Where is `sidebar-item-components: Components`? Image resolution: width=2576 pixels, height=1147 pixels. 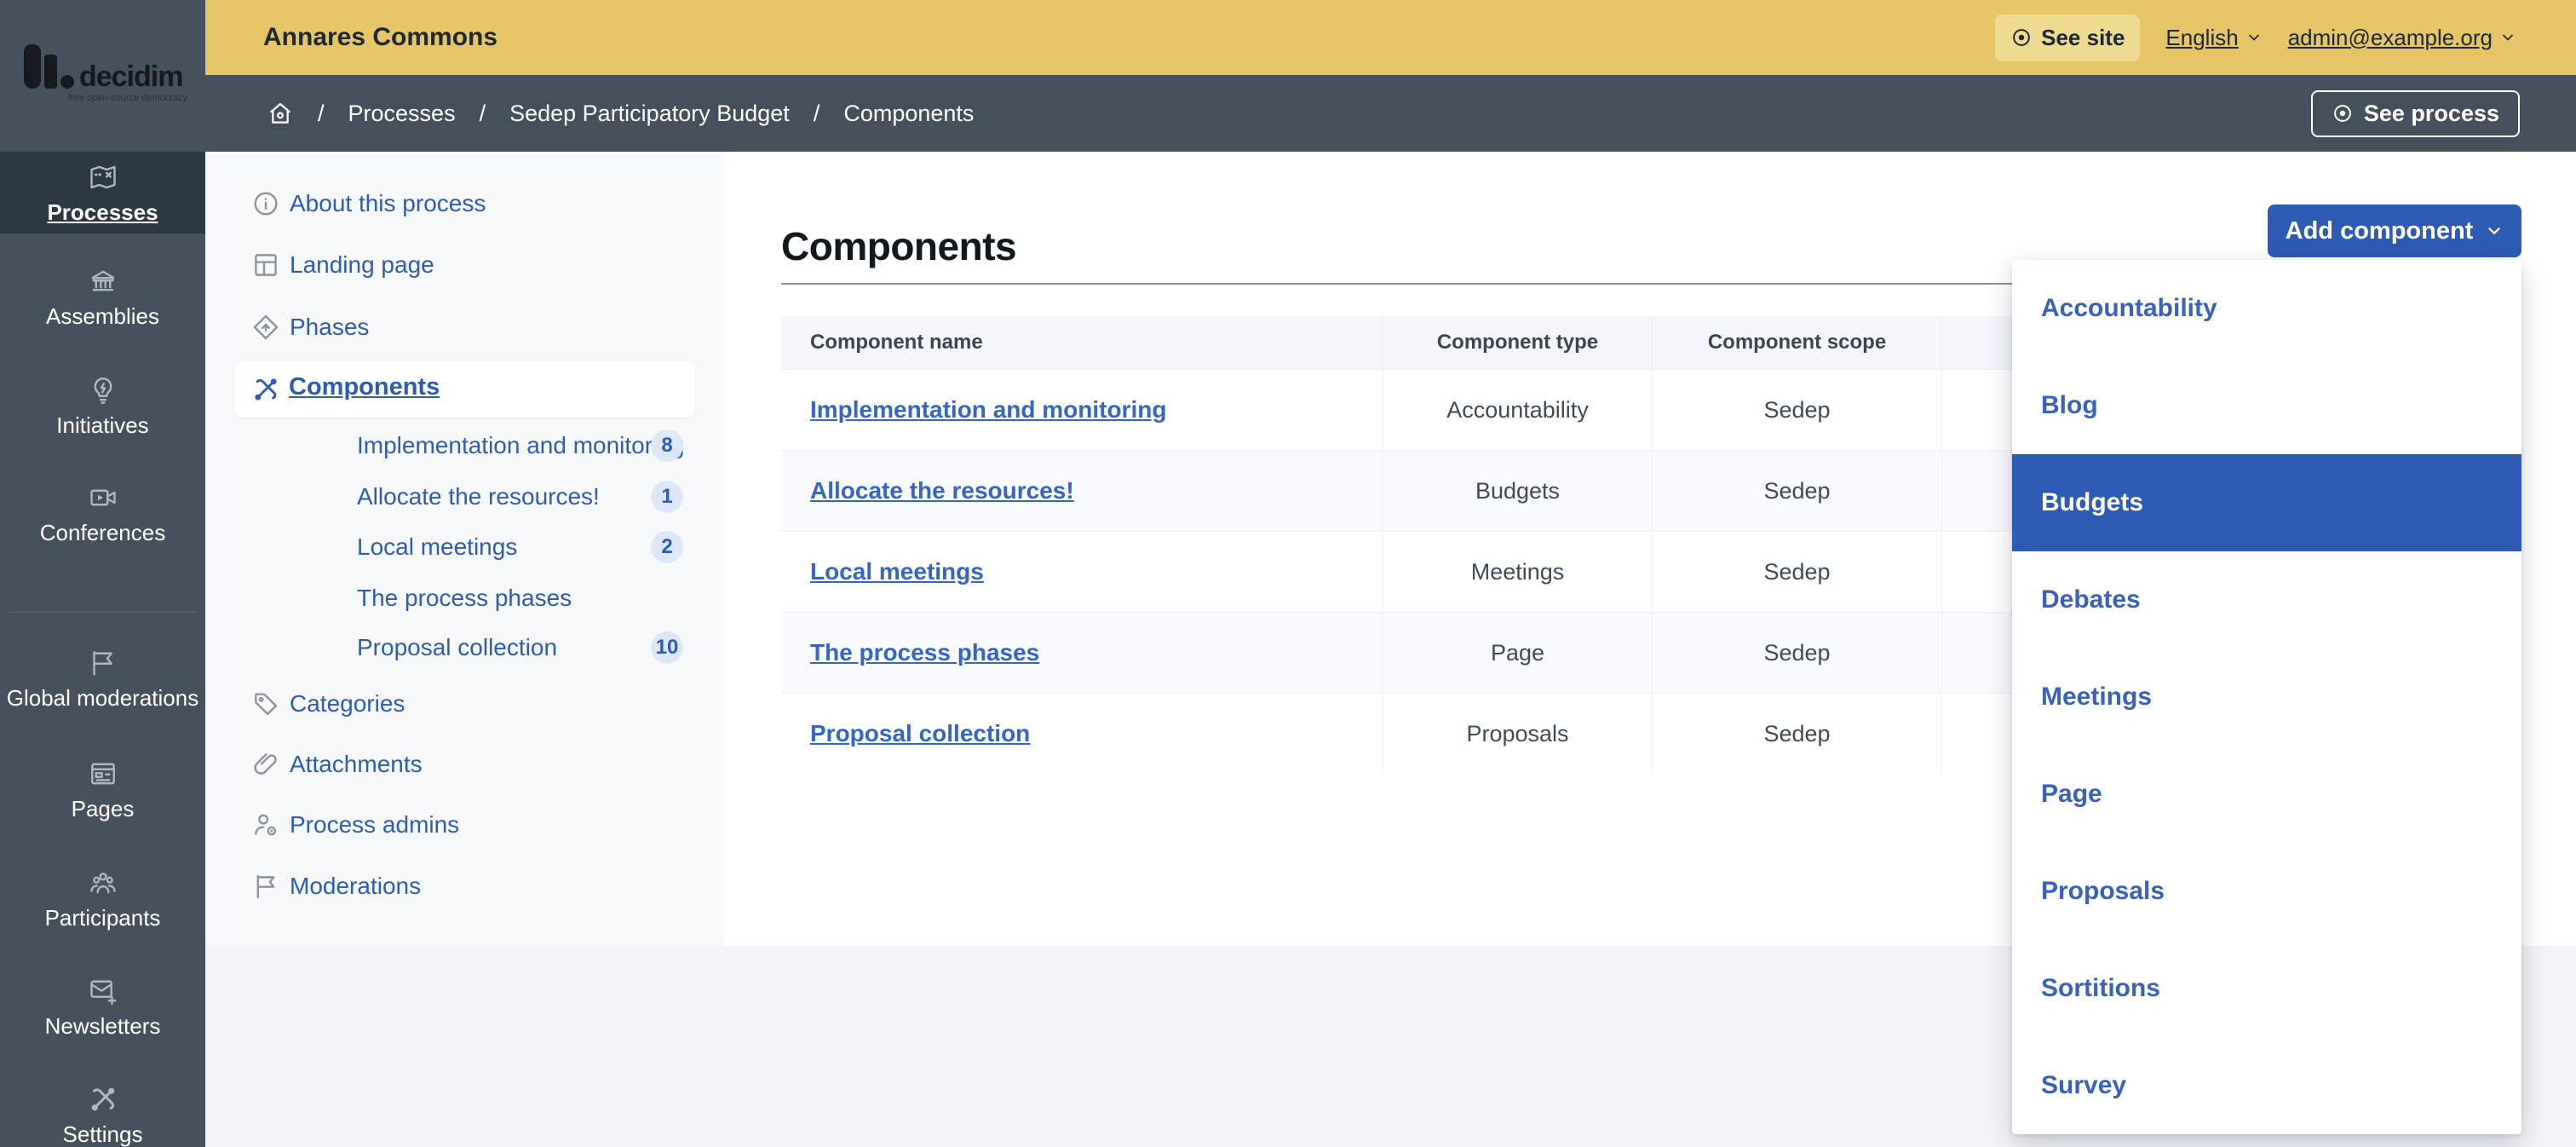 sidebar-item-components: Components is located at coordinates (465, 389).